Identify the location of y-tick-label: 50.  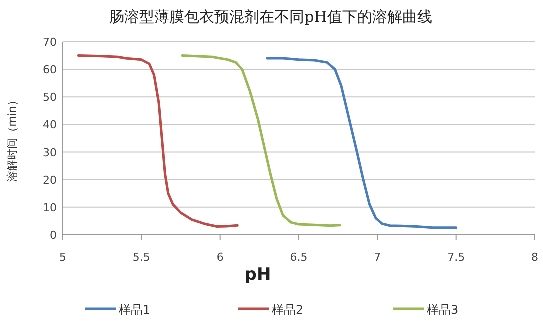
(50, 97).